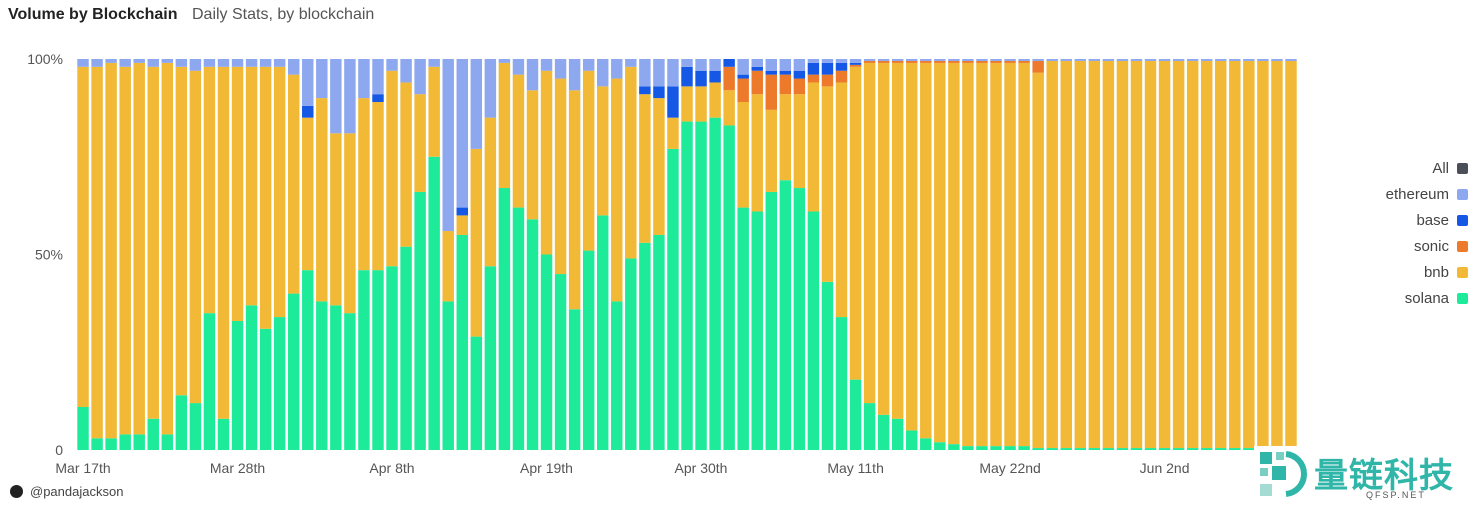  What do you see at coordinates (1393, 168) in the screenshot?
I see `legend-item-all: All` at bounding box center [1393, 168].